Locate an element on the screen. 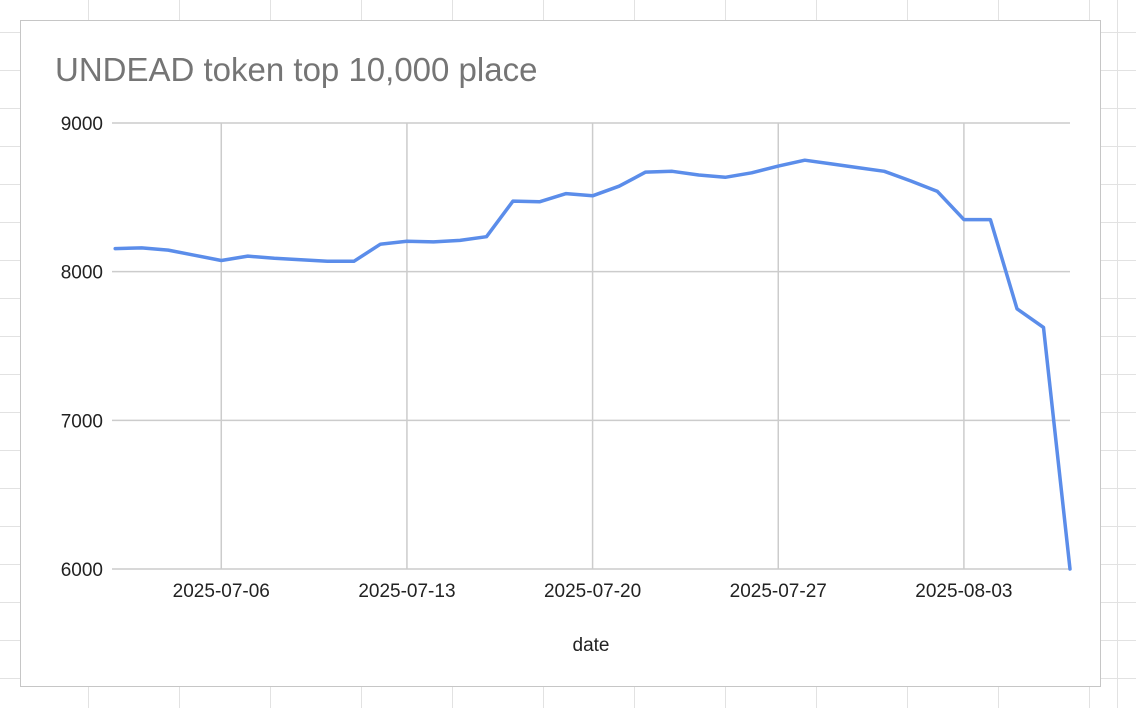  sheet-gridline is located at coordinates (1117, 354).